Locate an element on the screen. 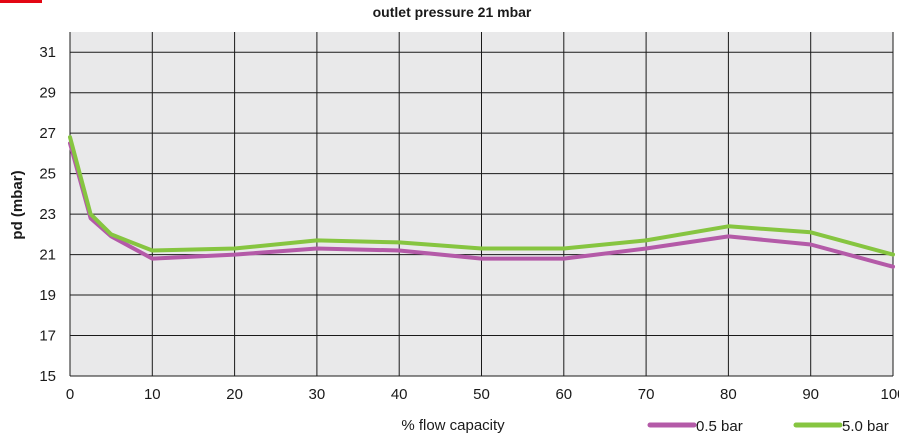 The height and width of the screenshot is (436, 899). y-tick-label: 31 is located at coordinates (47, 52).